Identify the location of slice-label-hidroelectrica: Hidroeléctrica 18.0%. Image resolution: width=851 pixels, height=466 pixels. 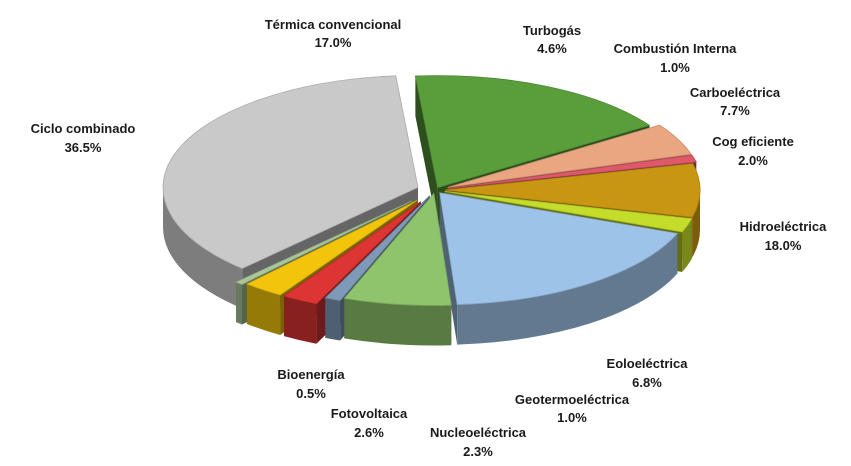
(783, 236).